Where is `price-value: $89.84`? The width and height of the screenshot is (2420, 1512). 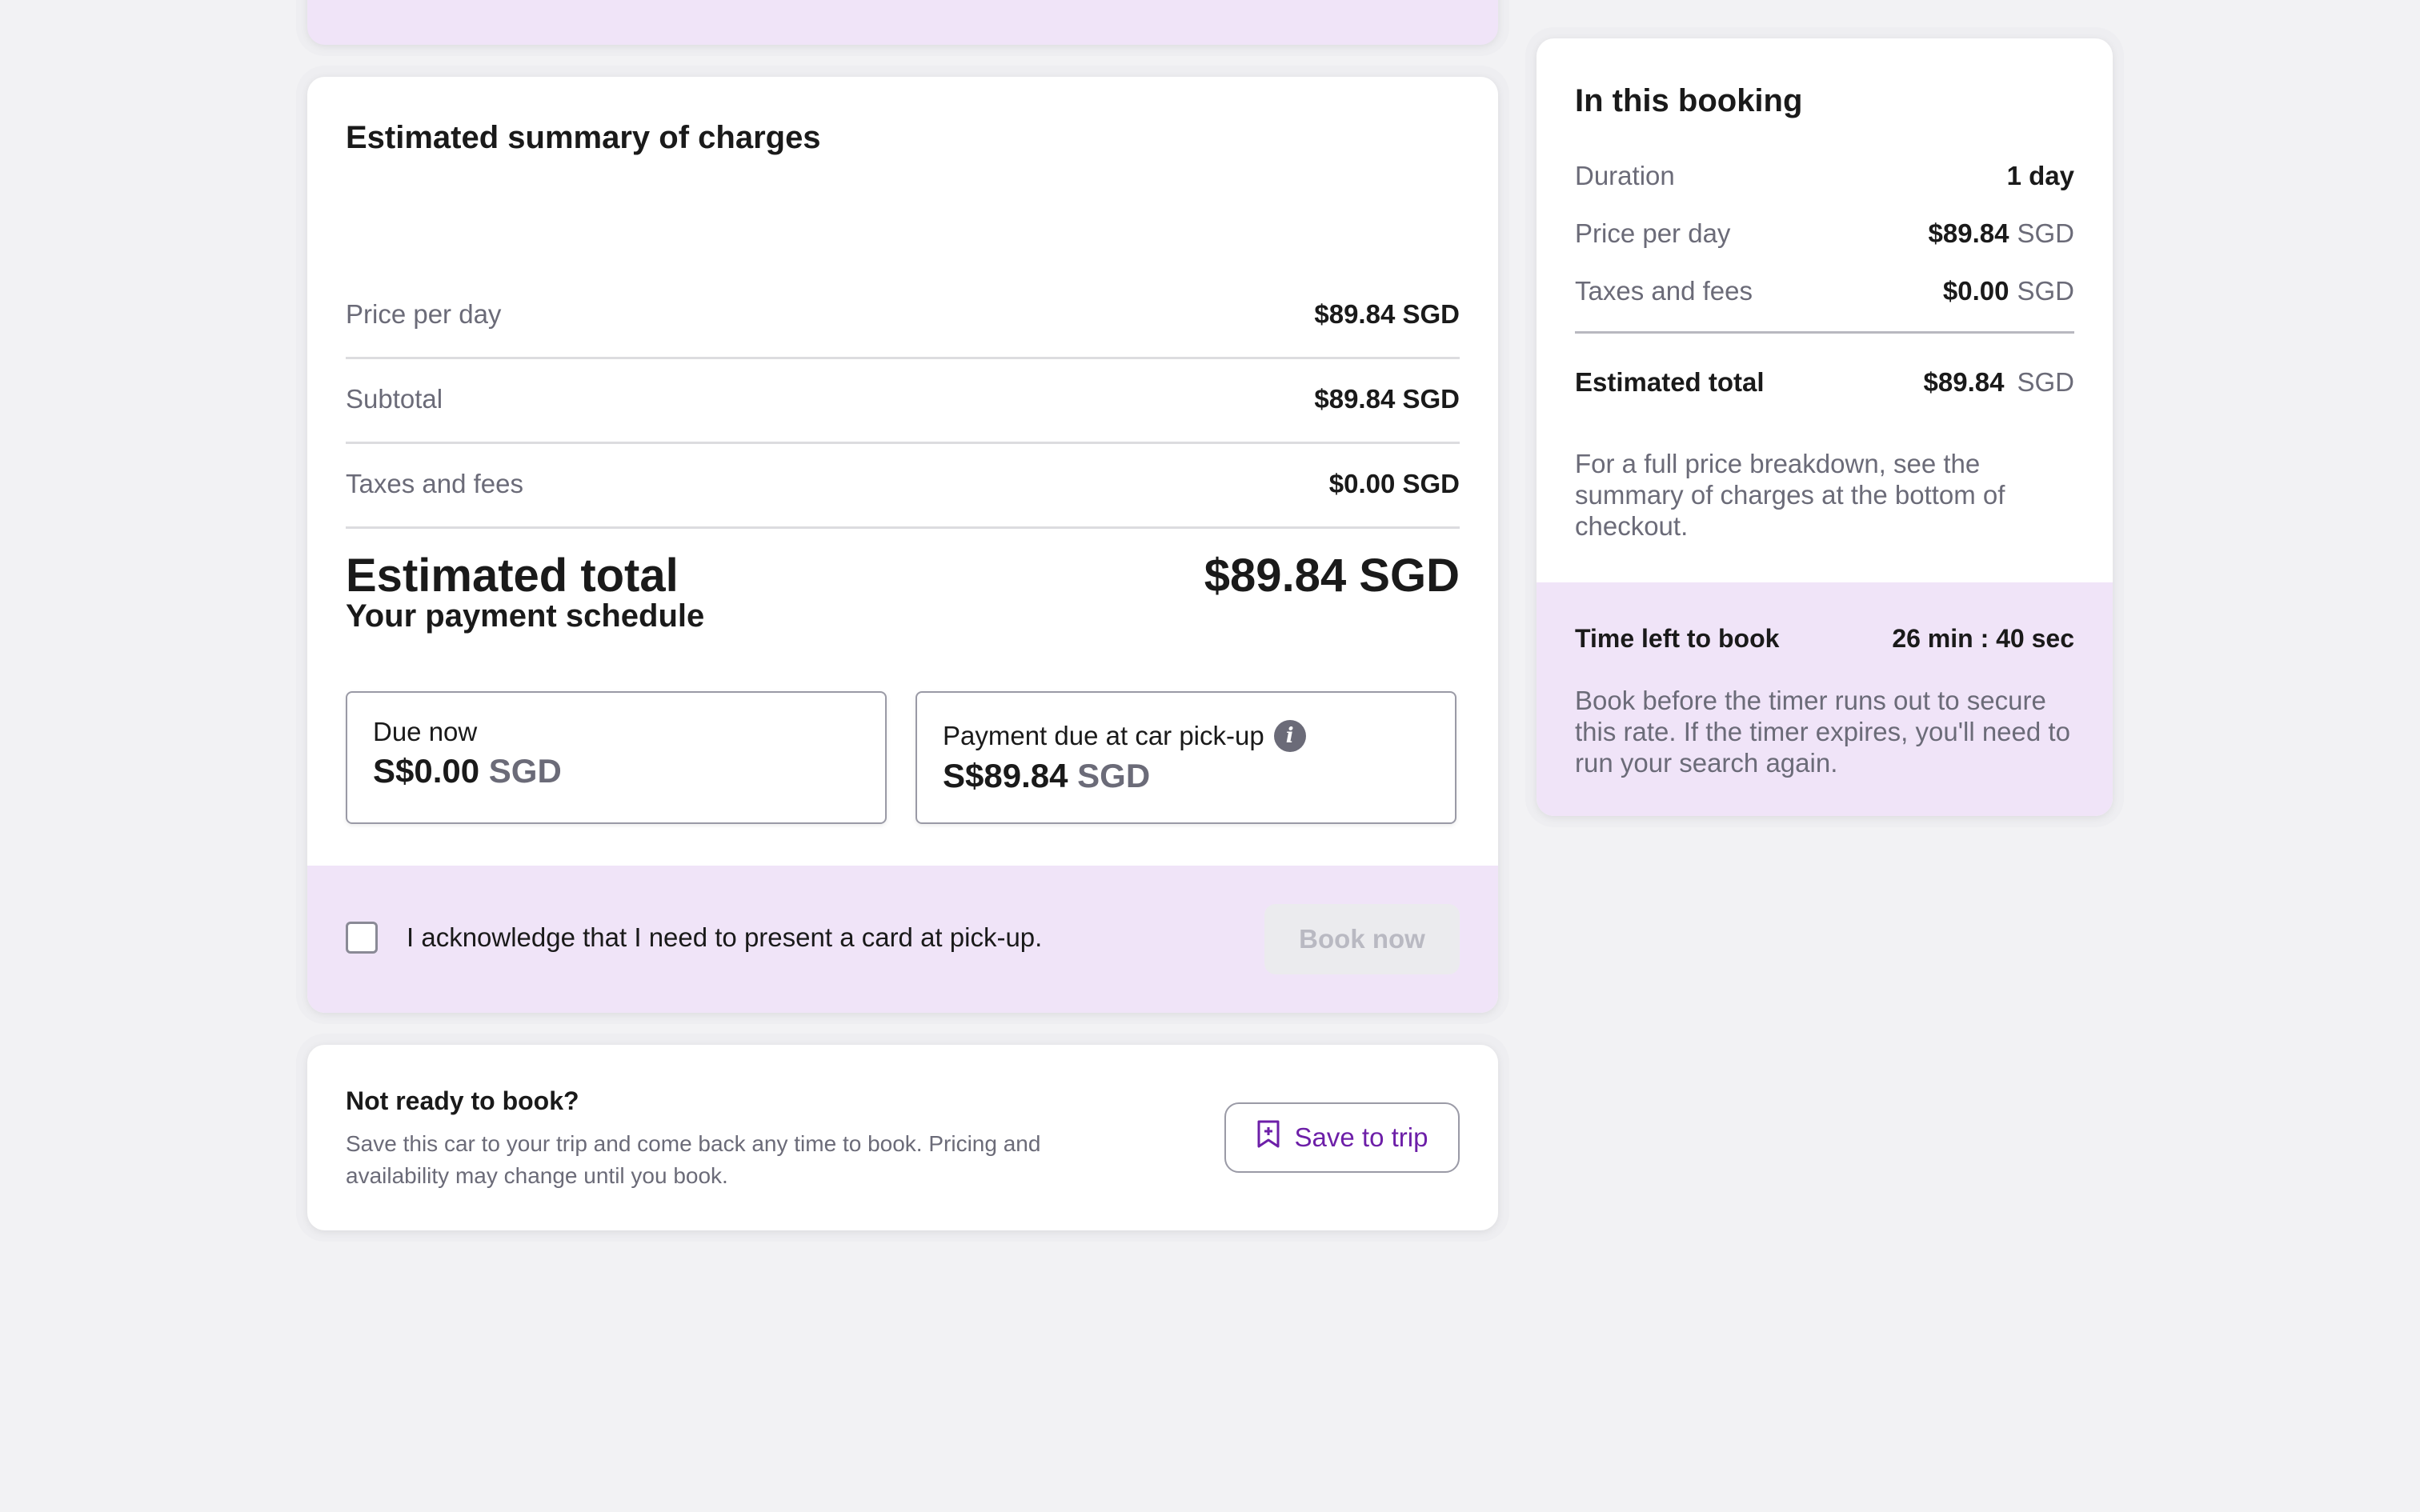
price-value: $89.84 is located at coordinates (1968, 233).